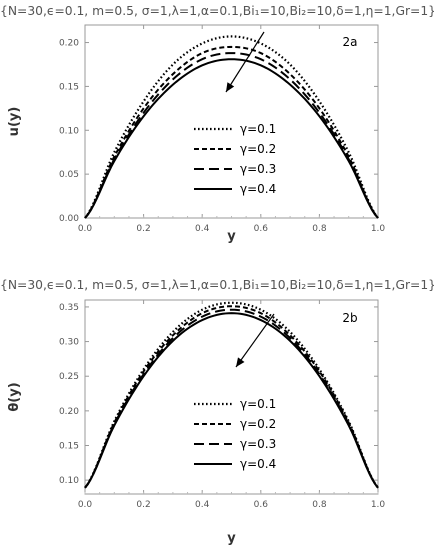 The width and height of the screenshot is (434, 550). I want to click on y-tick-label: 0.30, so click(69, 343).